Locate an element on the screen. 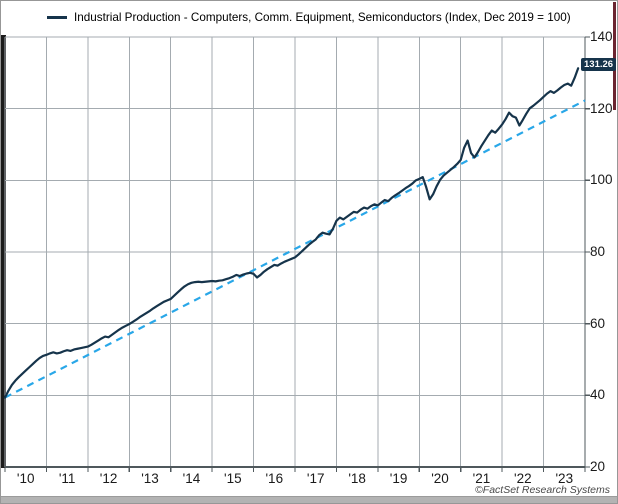 This screenshot has width=618, height=504. x-tick-label: '20 is located at coordinates (440, 478).